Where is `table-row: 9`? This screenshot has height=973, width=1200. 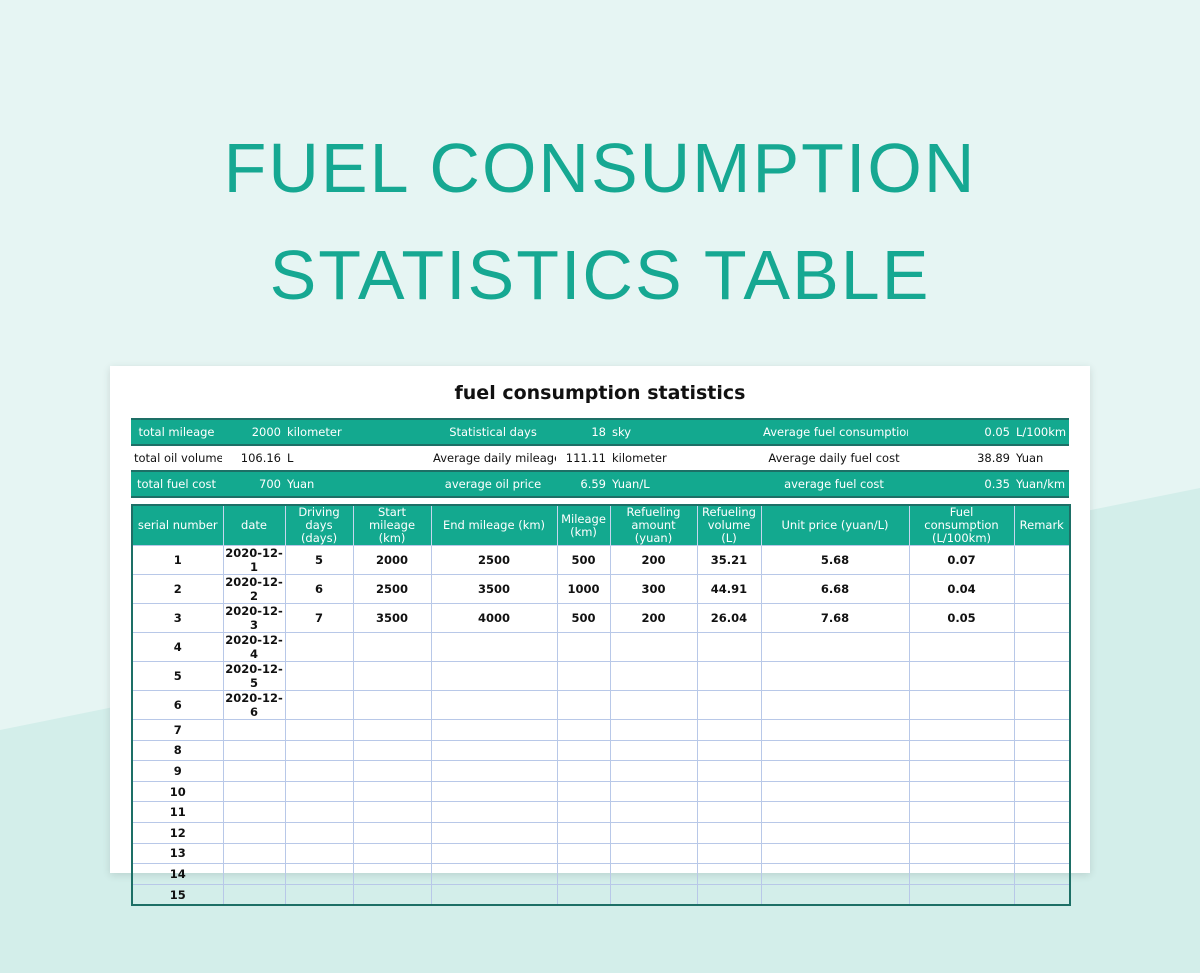
table-row: 9 is located at coordinates (601, 771).